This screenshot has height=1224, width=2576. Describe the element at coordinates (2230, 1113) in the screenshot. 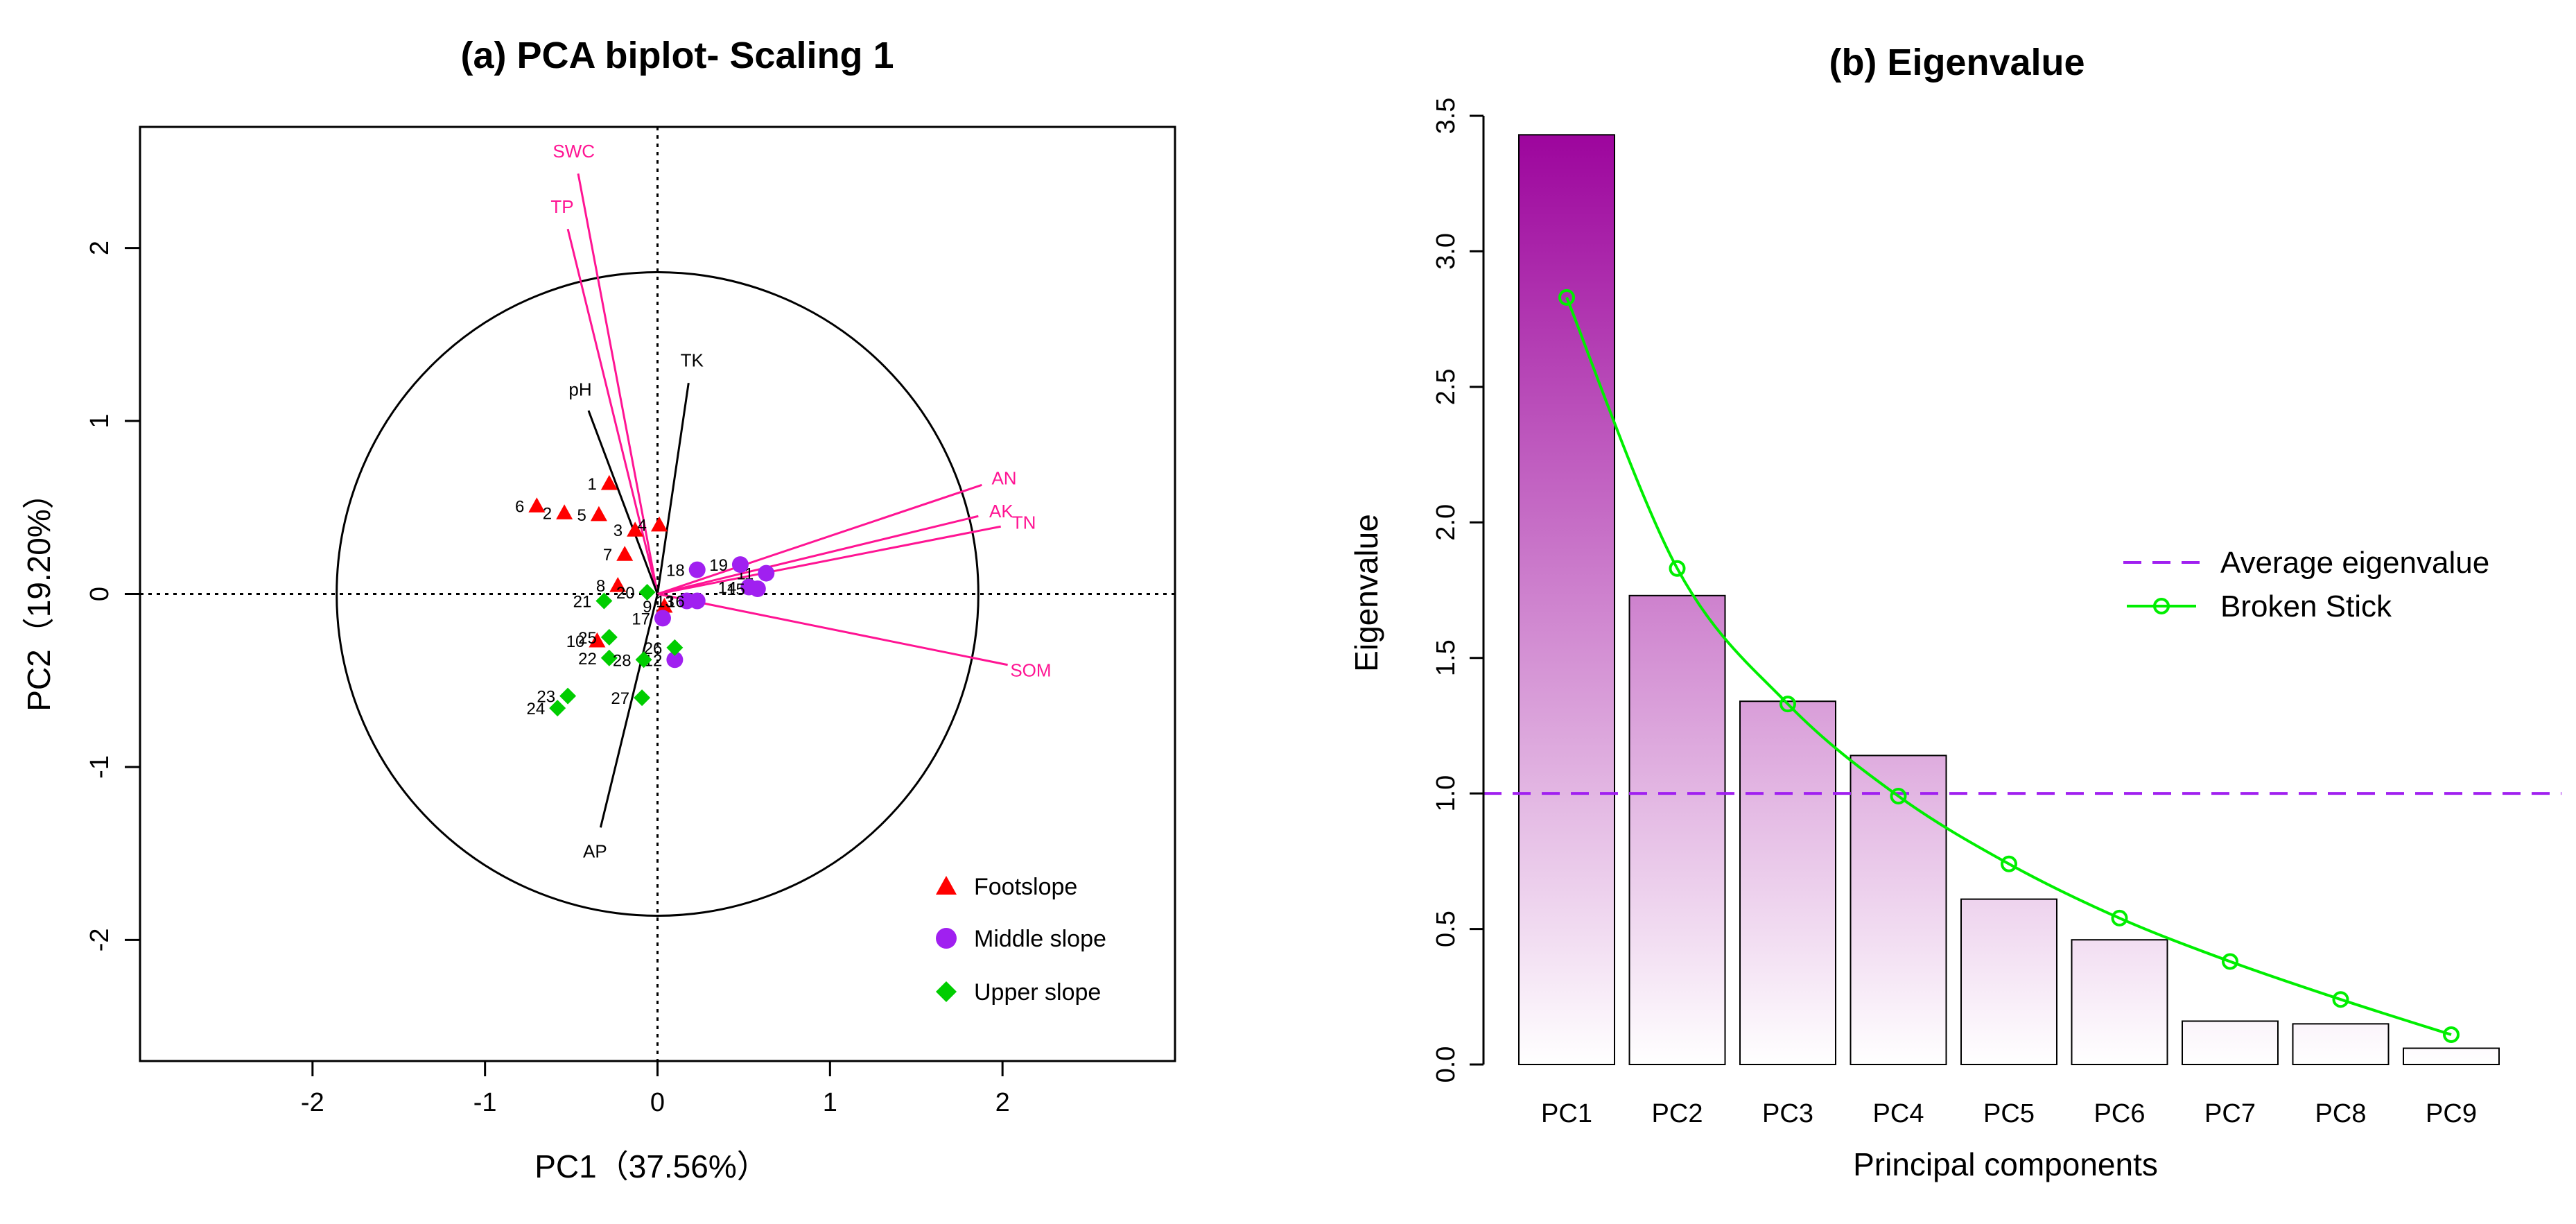

I see `category-label-pc7: PC7` at that location.